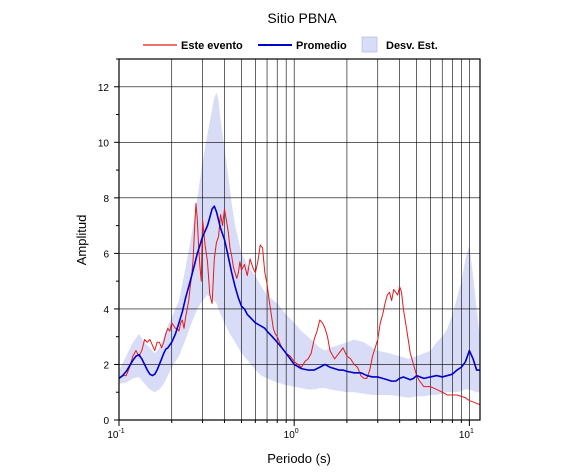 This screenshot has width=586, height=475. I want to click on y-axis-label: Amplitud, so click(81, 240).